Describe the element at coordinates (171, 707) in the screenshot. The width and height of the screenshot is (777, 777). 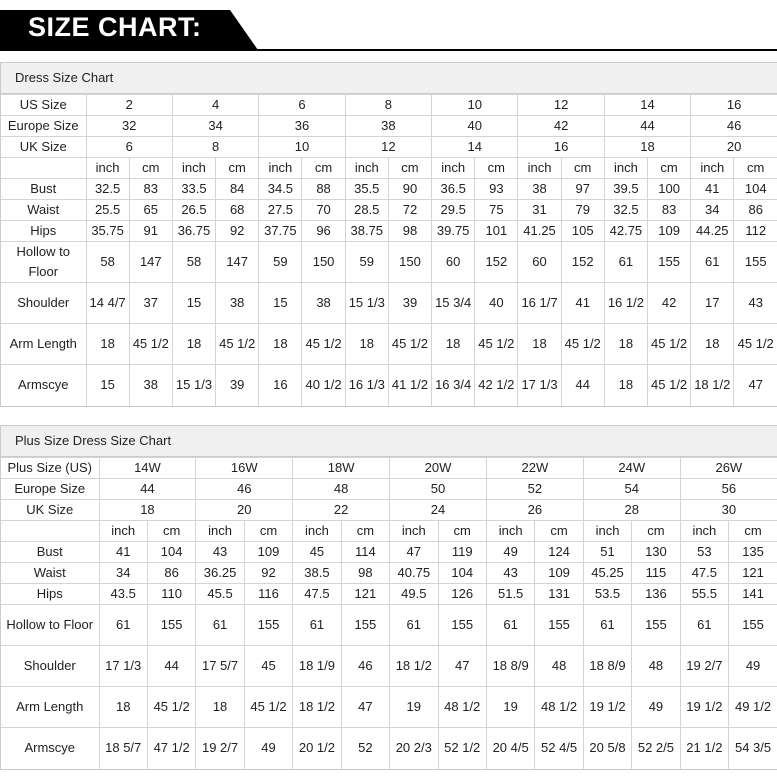
I see `measure-cell: 45 1/2` at that location.